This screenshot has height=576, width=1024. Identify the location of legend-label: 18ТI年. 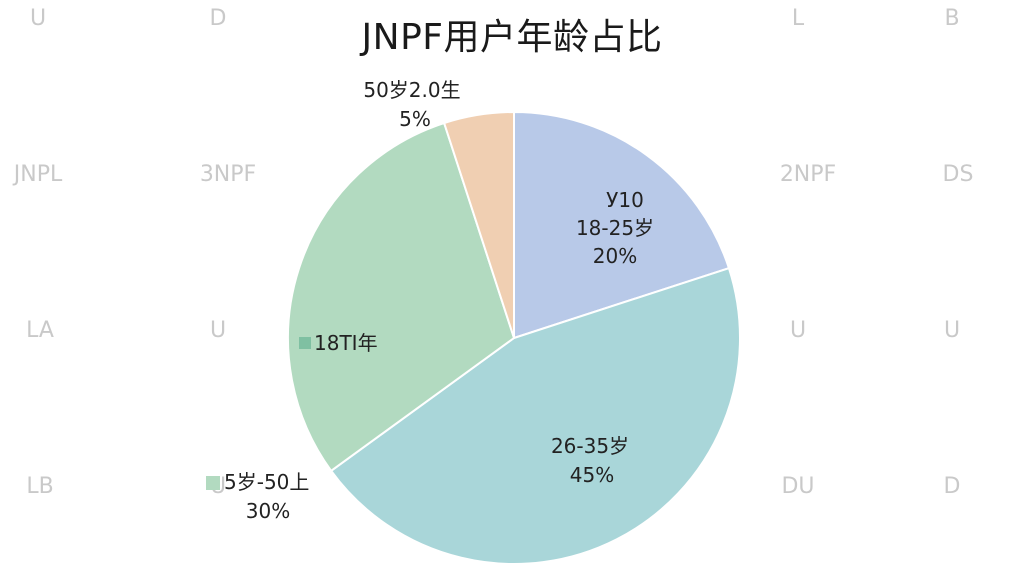
(346, 343).